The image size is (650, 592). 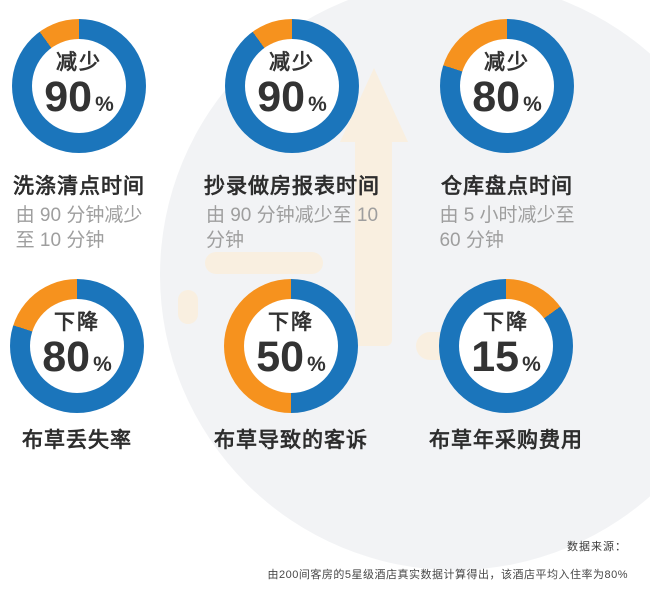 What do you see at coordinates (507, 228) in the screenshot?
I see `chart-subtitle: 由 5 小时减少至 60 分钟` at bounding box center [507, 228].